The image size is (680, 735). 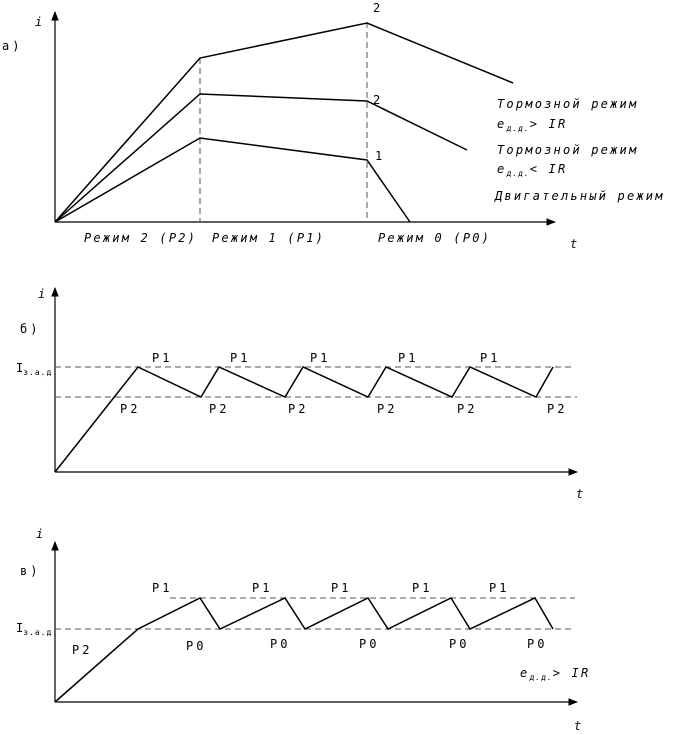 I want to click on panel-b-level-label: Iз.а.д., so click(x=37, y=369).